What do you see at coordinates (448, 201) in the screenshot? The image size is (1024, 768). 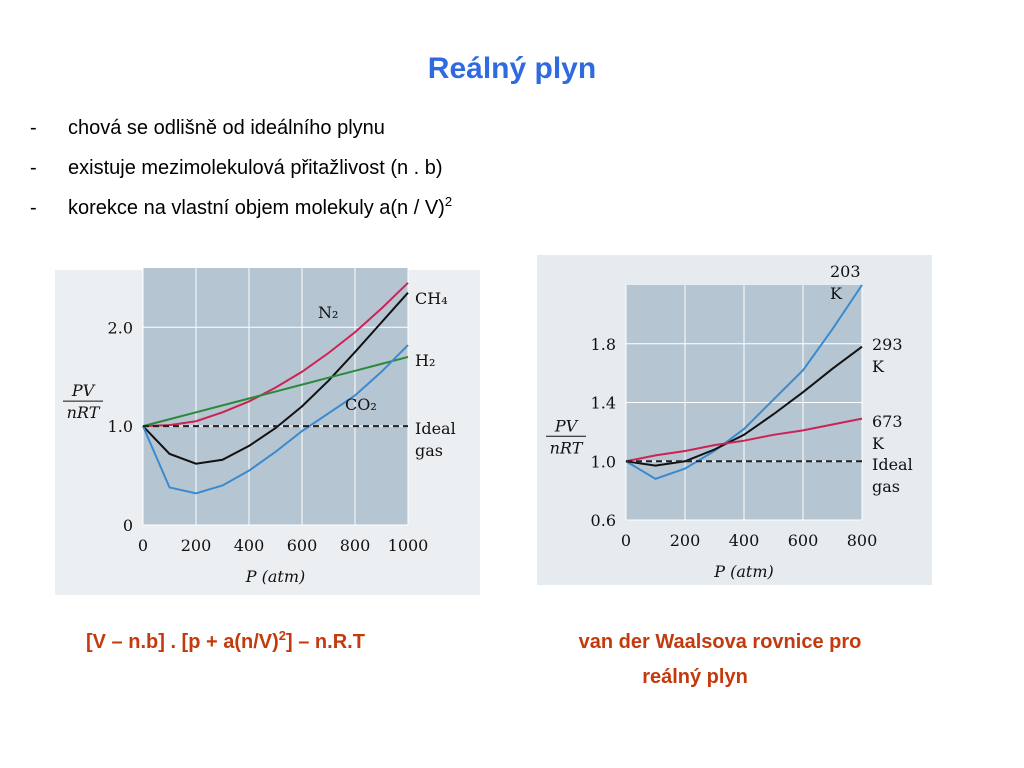 I see `bullet-sup: 2` at bounding box center [448, 201].